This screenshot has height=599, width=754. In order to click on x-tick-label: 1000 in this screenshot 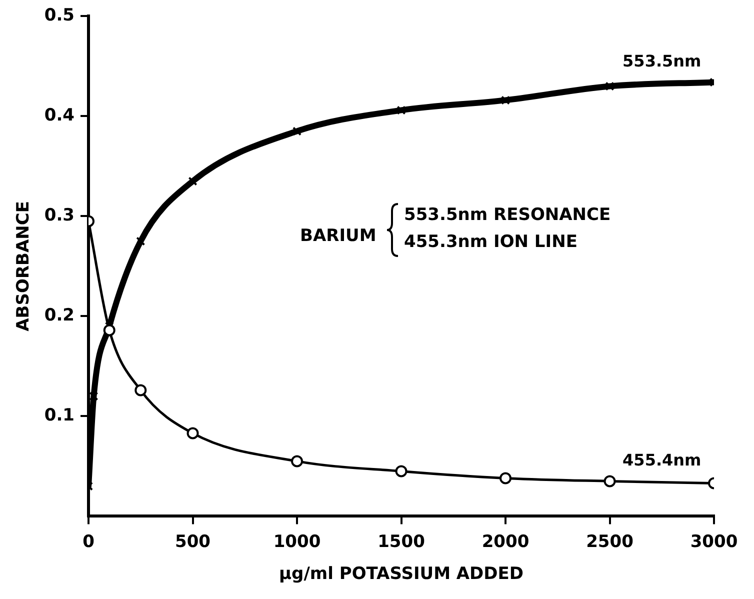, I will do `click(297, 542)`.